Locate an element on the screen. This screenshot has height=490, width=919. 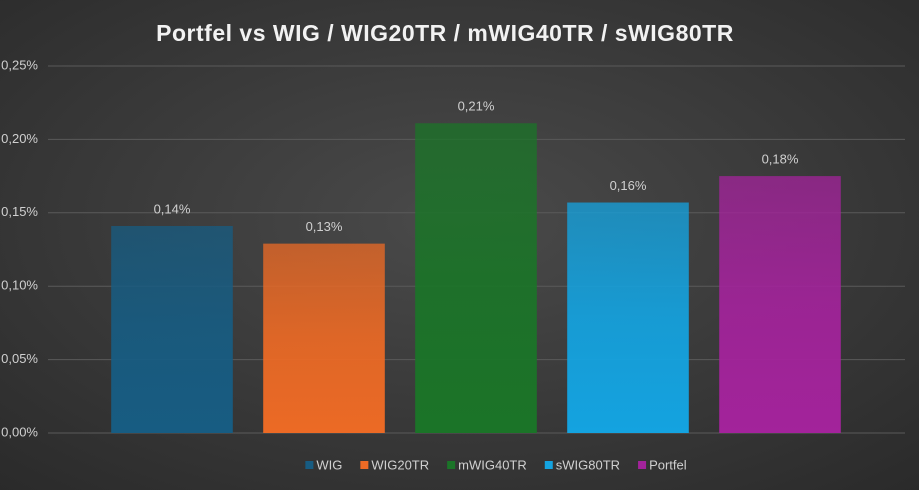
data-label: 0,21% is located at coordinates (476, 106).